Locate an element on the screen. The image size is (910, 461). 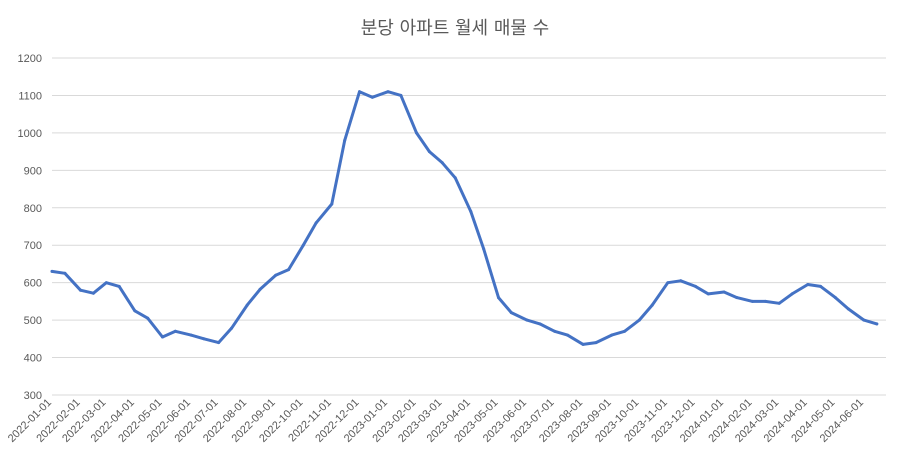
y-tick-label: 700 is located at coordinates (33, 246).